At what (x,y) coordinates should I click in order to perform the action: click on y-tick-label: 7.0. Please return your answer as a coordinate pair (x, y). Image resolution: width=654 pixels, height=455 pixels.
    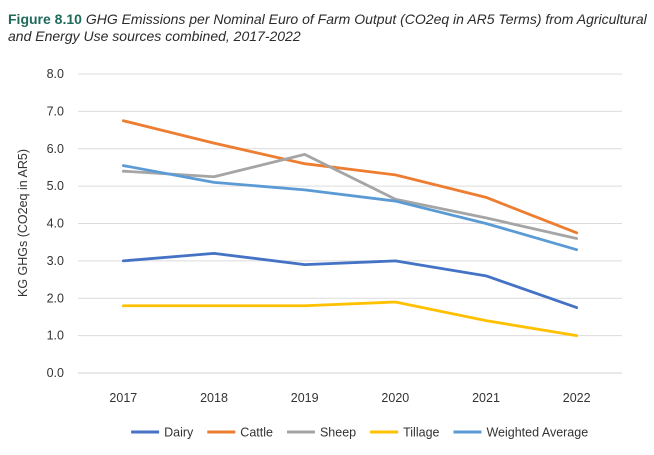
    Looking at the image, I should click on (55, 111).